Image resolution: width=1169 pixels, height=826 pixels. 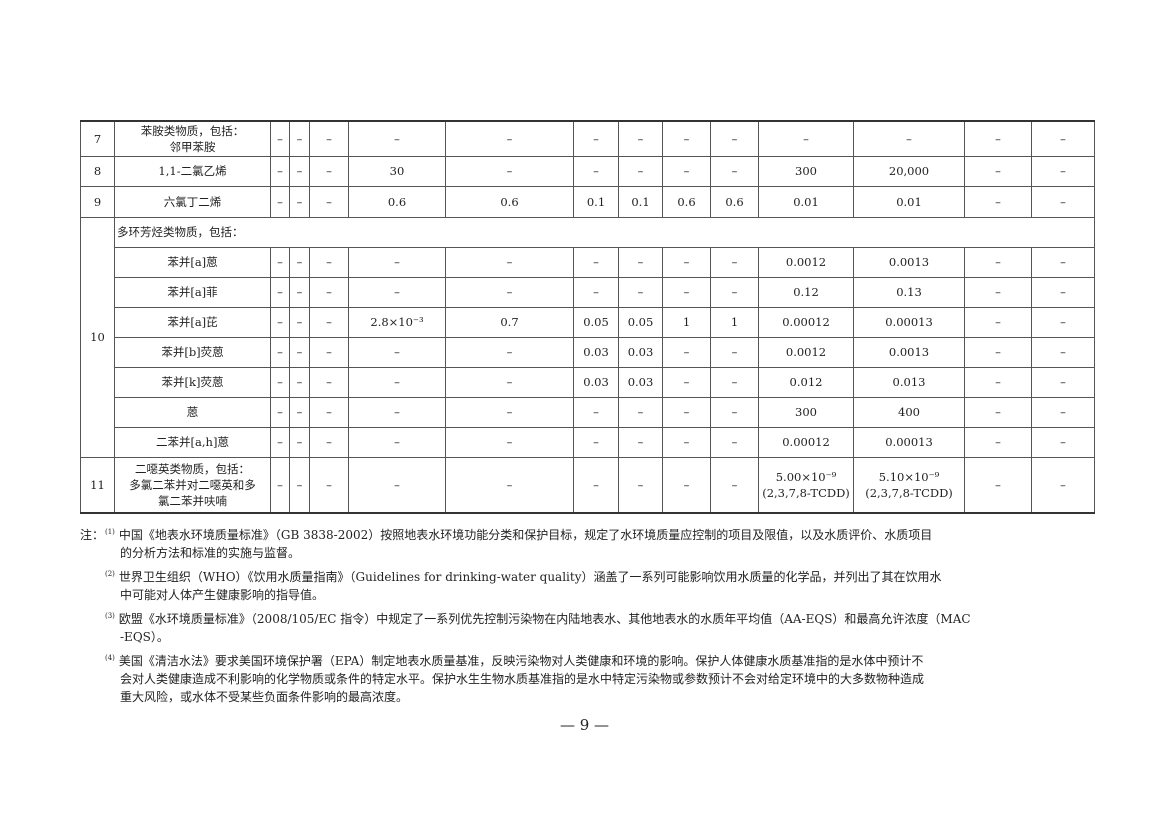 What do you see at coordinates (806, 352) in the screenshot?
I see `value-cell: 0.0012` at bounding box center [806, 352].